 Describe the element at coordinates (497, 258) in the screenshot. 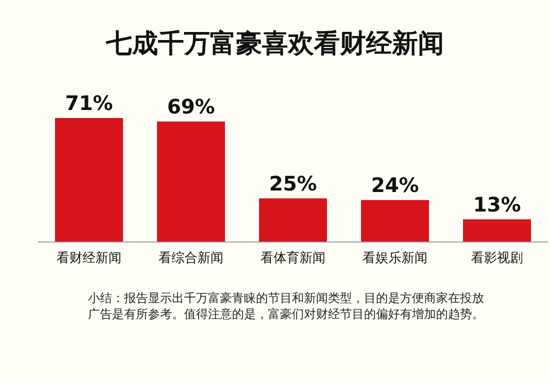

I see `x-tick-label: 看影视剧` at that location.